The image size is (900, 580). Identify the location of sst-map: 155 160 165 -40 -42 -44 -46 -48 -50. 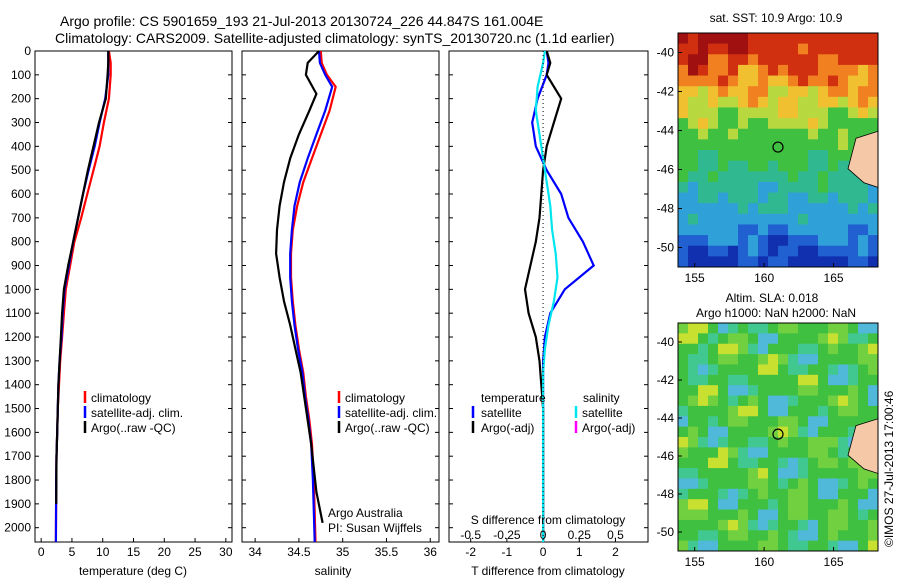
(768, 159).